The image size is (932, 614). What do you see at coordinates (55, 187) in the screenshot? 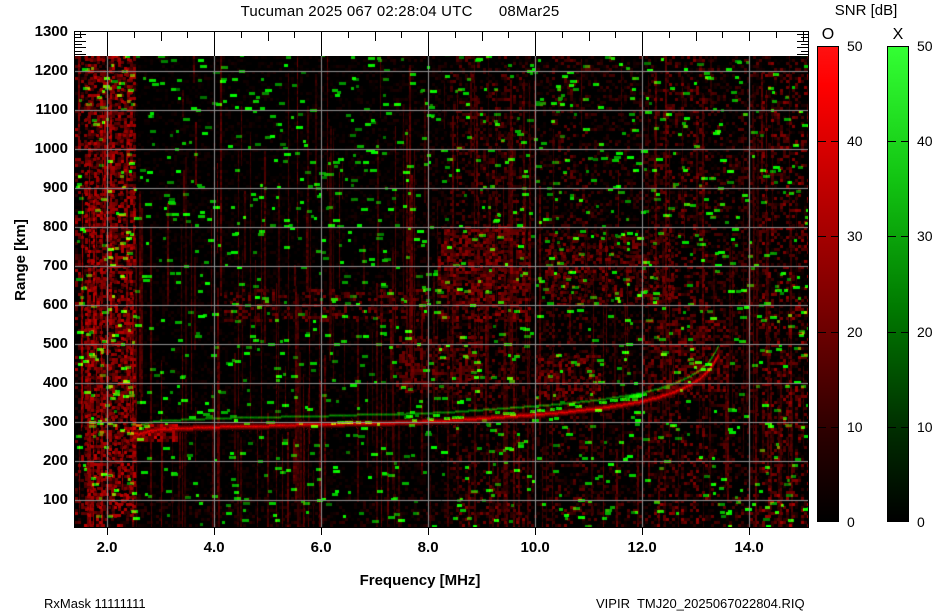
I see `y-axis-tick-label: 900` at bounding box center [55, 187].